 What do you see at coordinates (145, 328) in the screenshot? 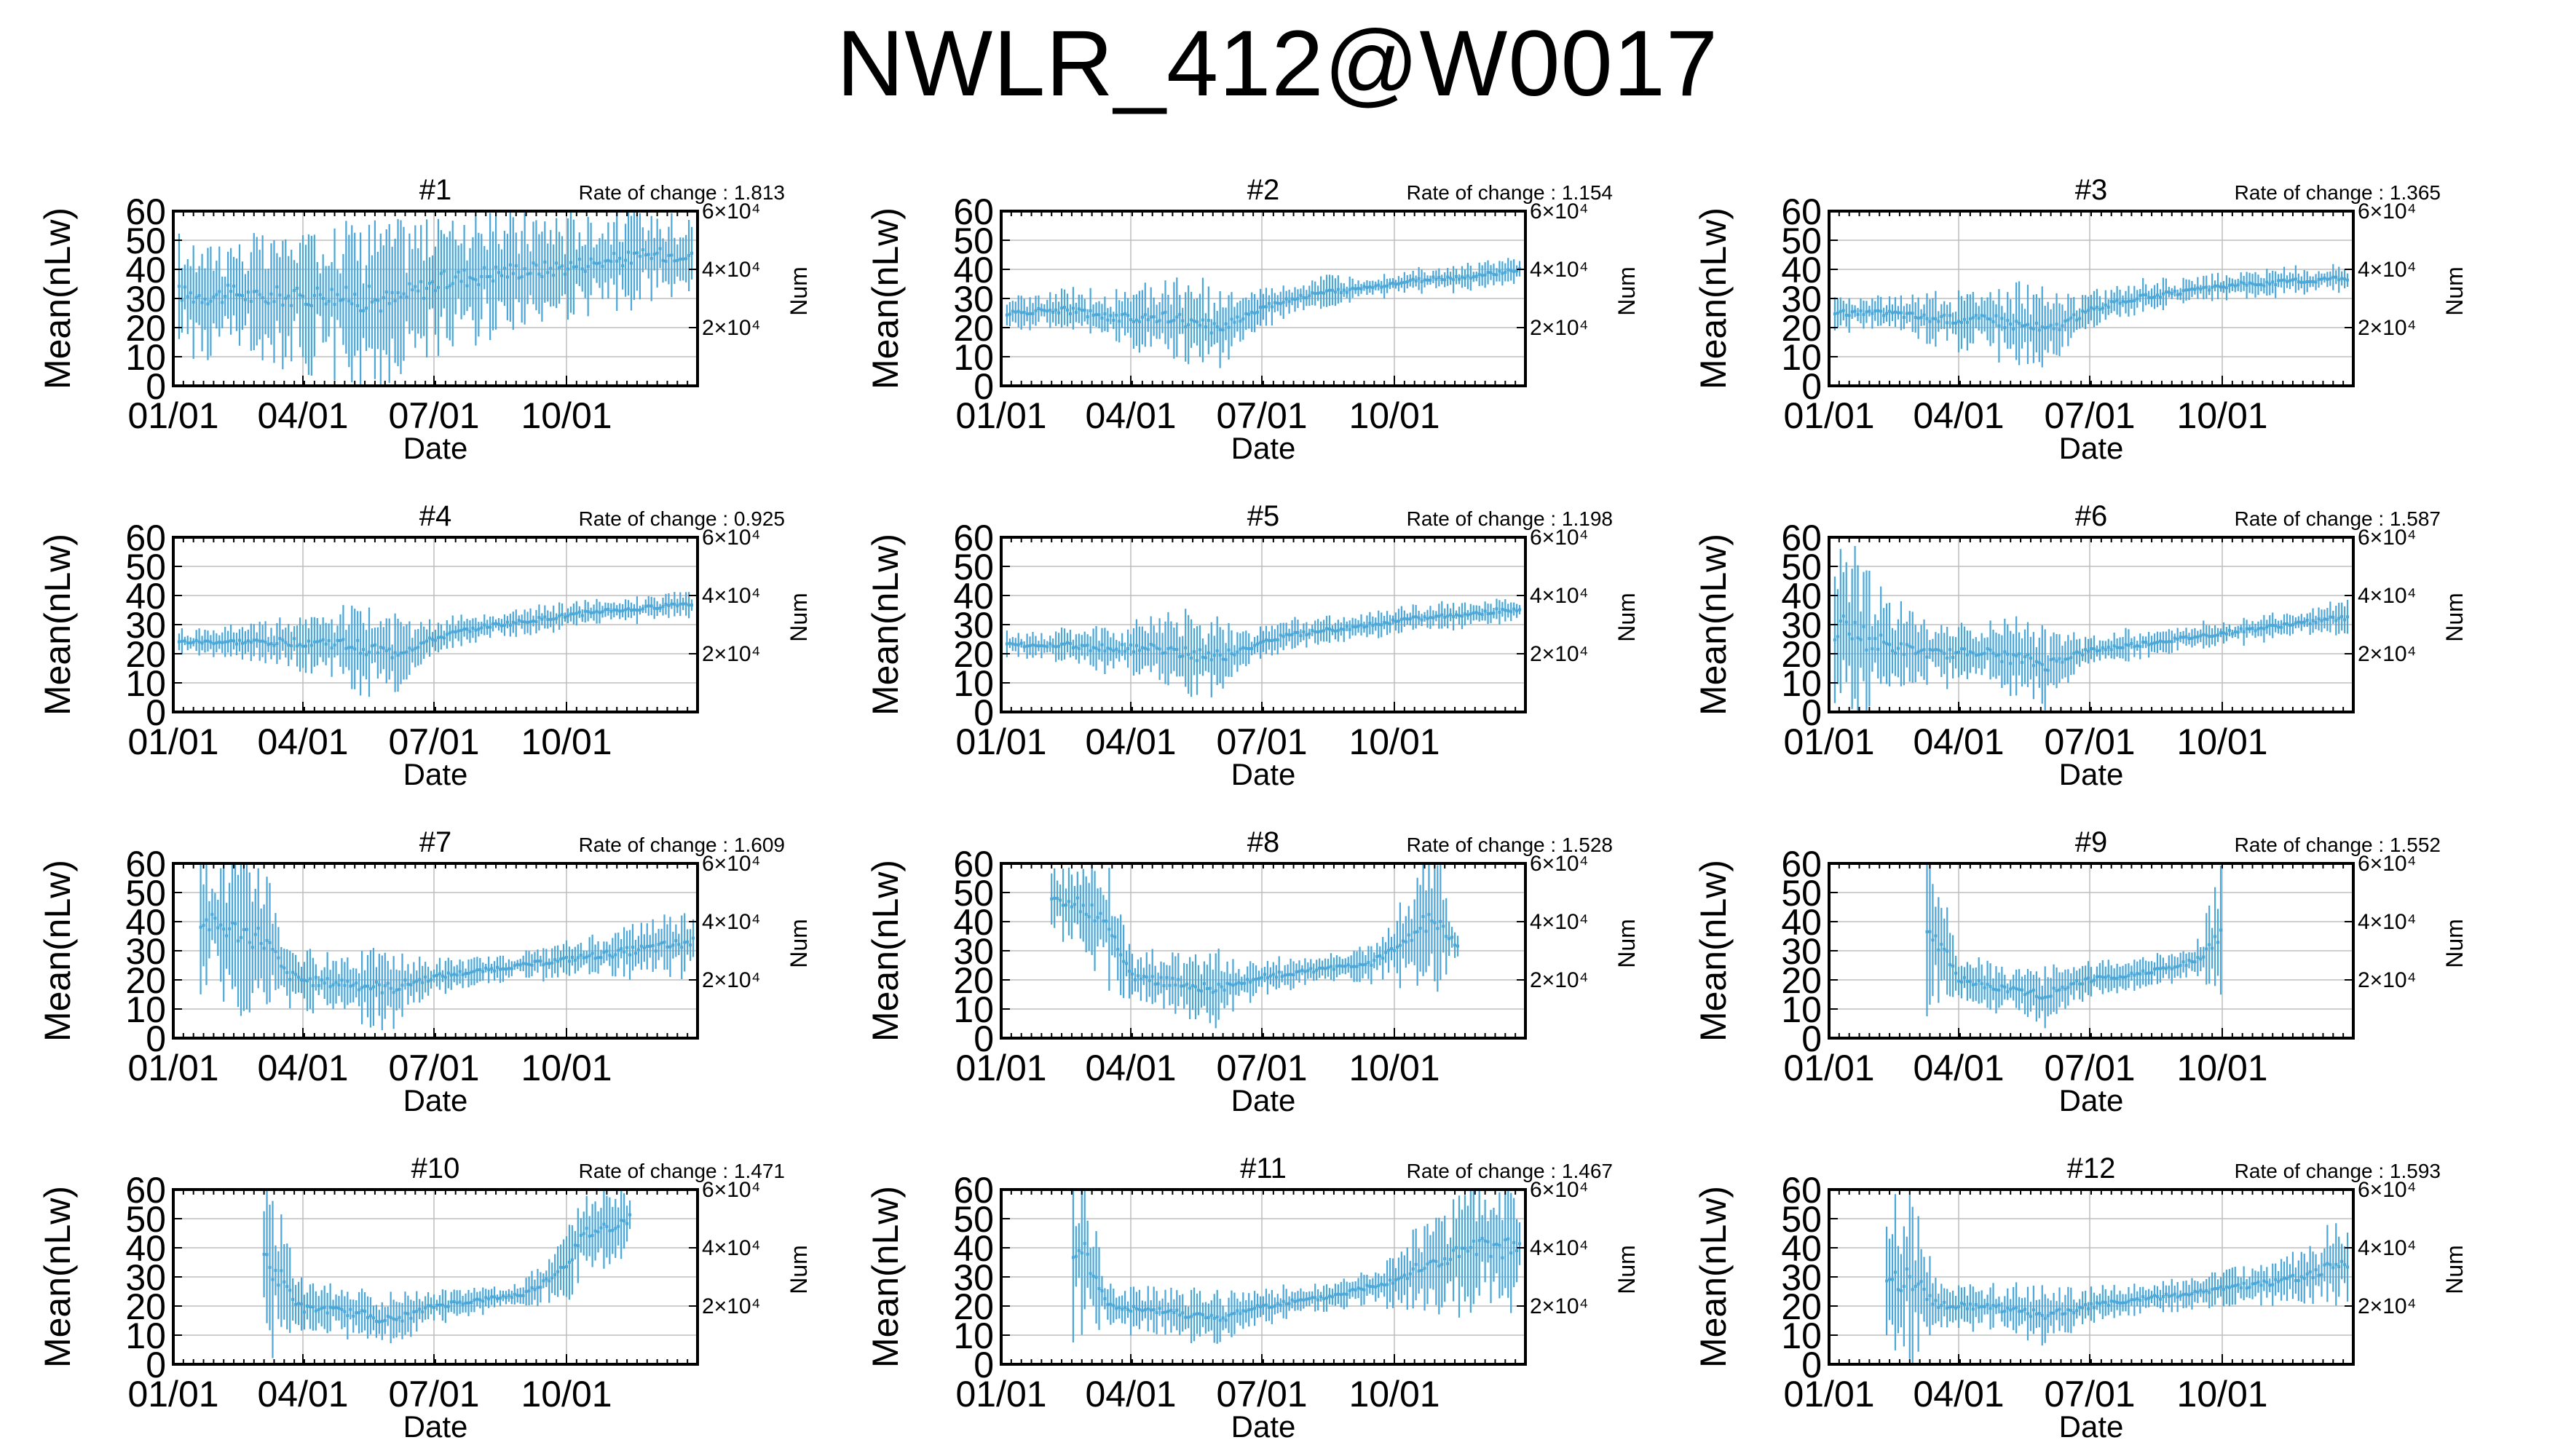
I see `y-tick-label: 20` at bounding box center [145, 328].